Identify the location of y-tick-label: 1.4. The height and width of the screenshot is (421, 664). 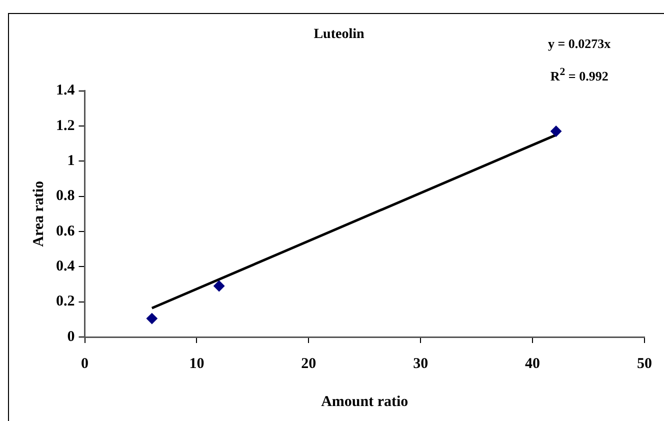
(66, 90).